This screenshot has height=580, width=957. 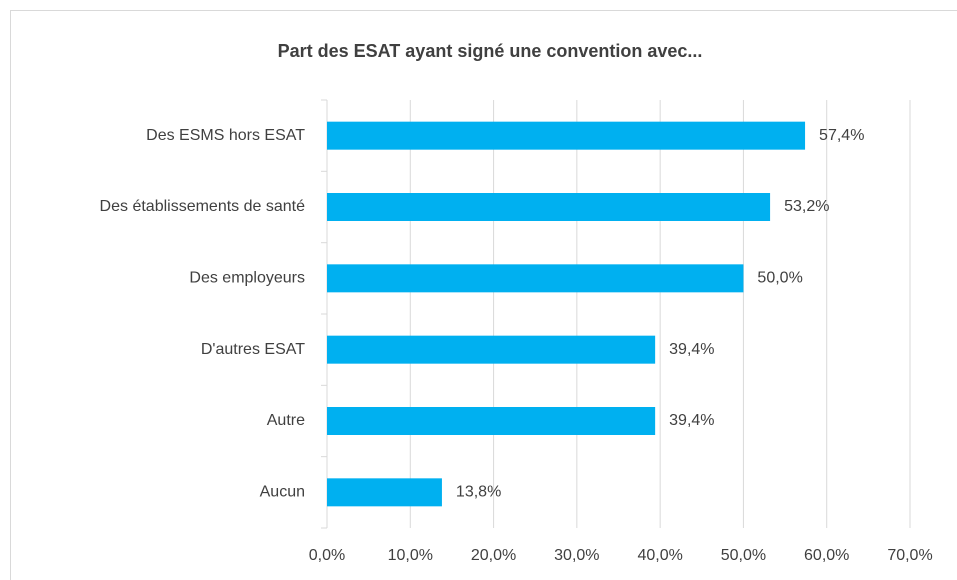 What do you see at coordinates (203, 206) in the screenshot?
I see `y-tick-label: Des établissements de santé` at bounding box center [203, 206].